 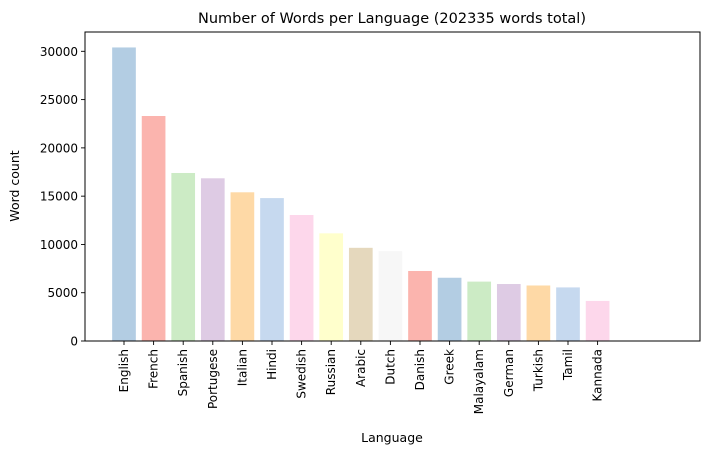 I want to click on bar-italian, so click(x=242, y=266).